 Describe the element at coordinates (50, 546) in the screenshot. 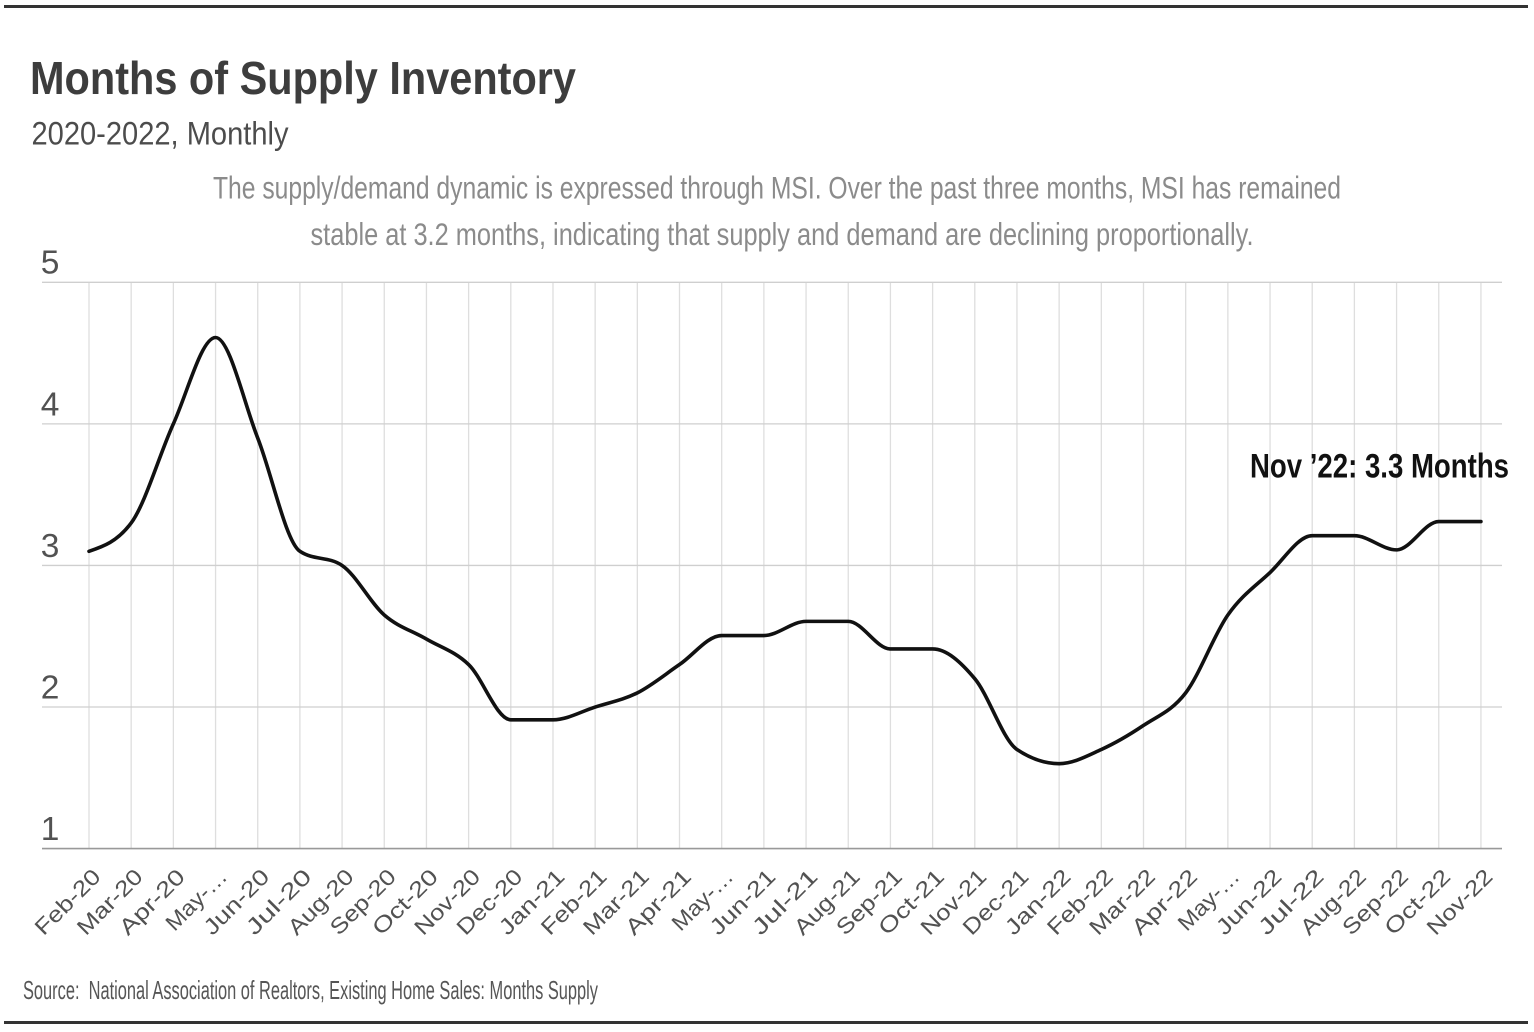

I see `svg-text: 3` at that location.